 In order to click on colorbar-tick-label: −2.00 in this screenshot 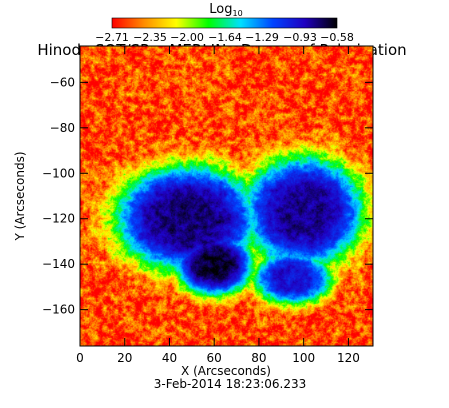, I will do `click(187, 37)`.